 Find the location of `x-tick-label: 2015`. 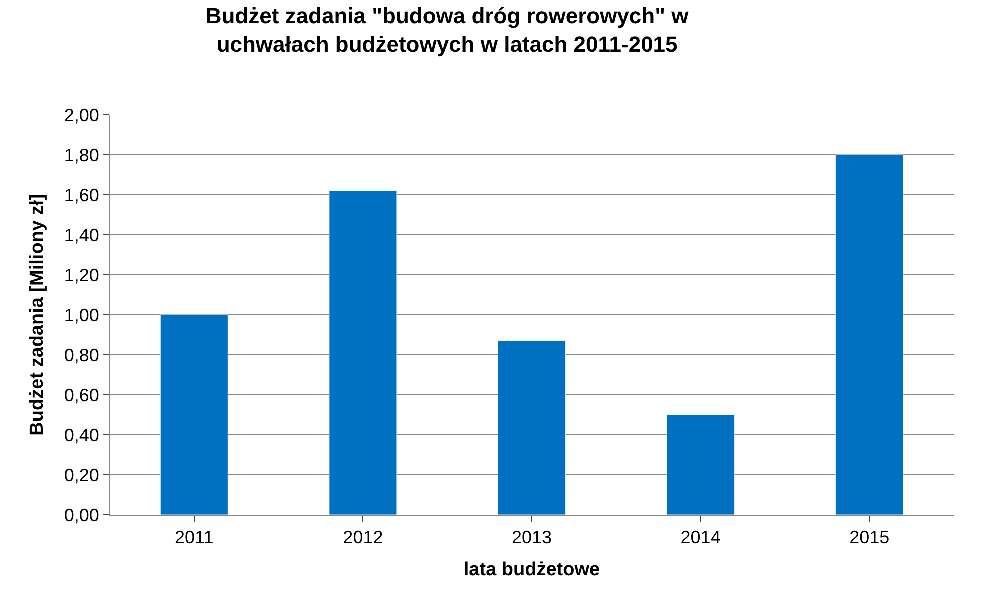

x-tick-label: 2015 is located at coordinates (870, 538).